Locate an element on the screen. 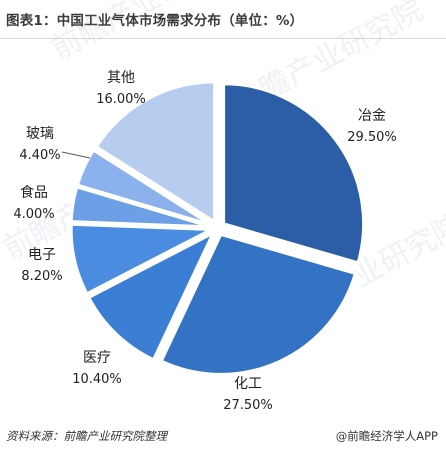 This screenshot has width=446, height=456. leader-line is located at coordinates (76, 155).